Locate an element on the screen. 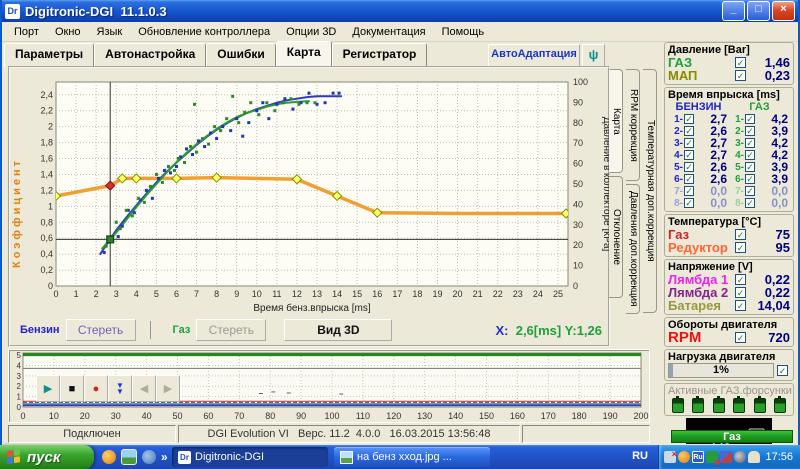  menu-item-7: Помощь is located at coordinates (463, 31).